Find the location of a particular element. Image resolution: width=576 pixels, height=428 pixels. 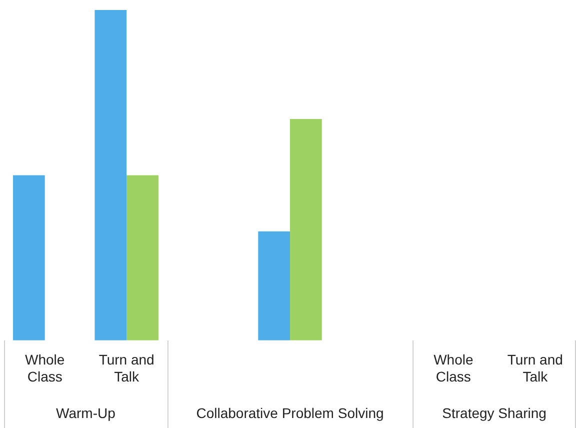

text: Strategy Sharing is located at coordinates (494, 412).